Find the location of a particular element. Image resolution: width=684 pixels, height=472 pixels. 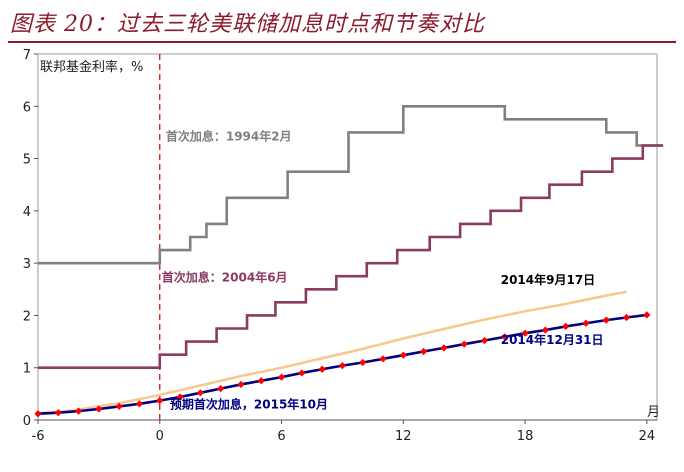

x-tick-label: 0 is located at coordinates (160, 436).